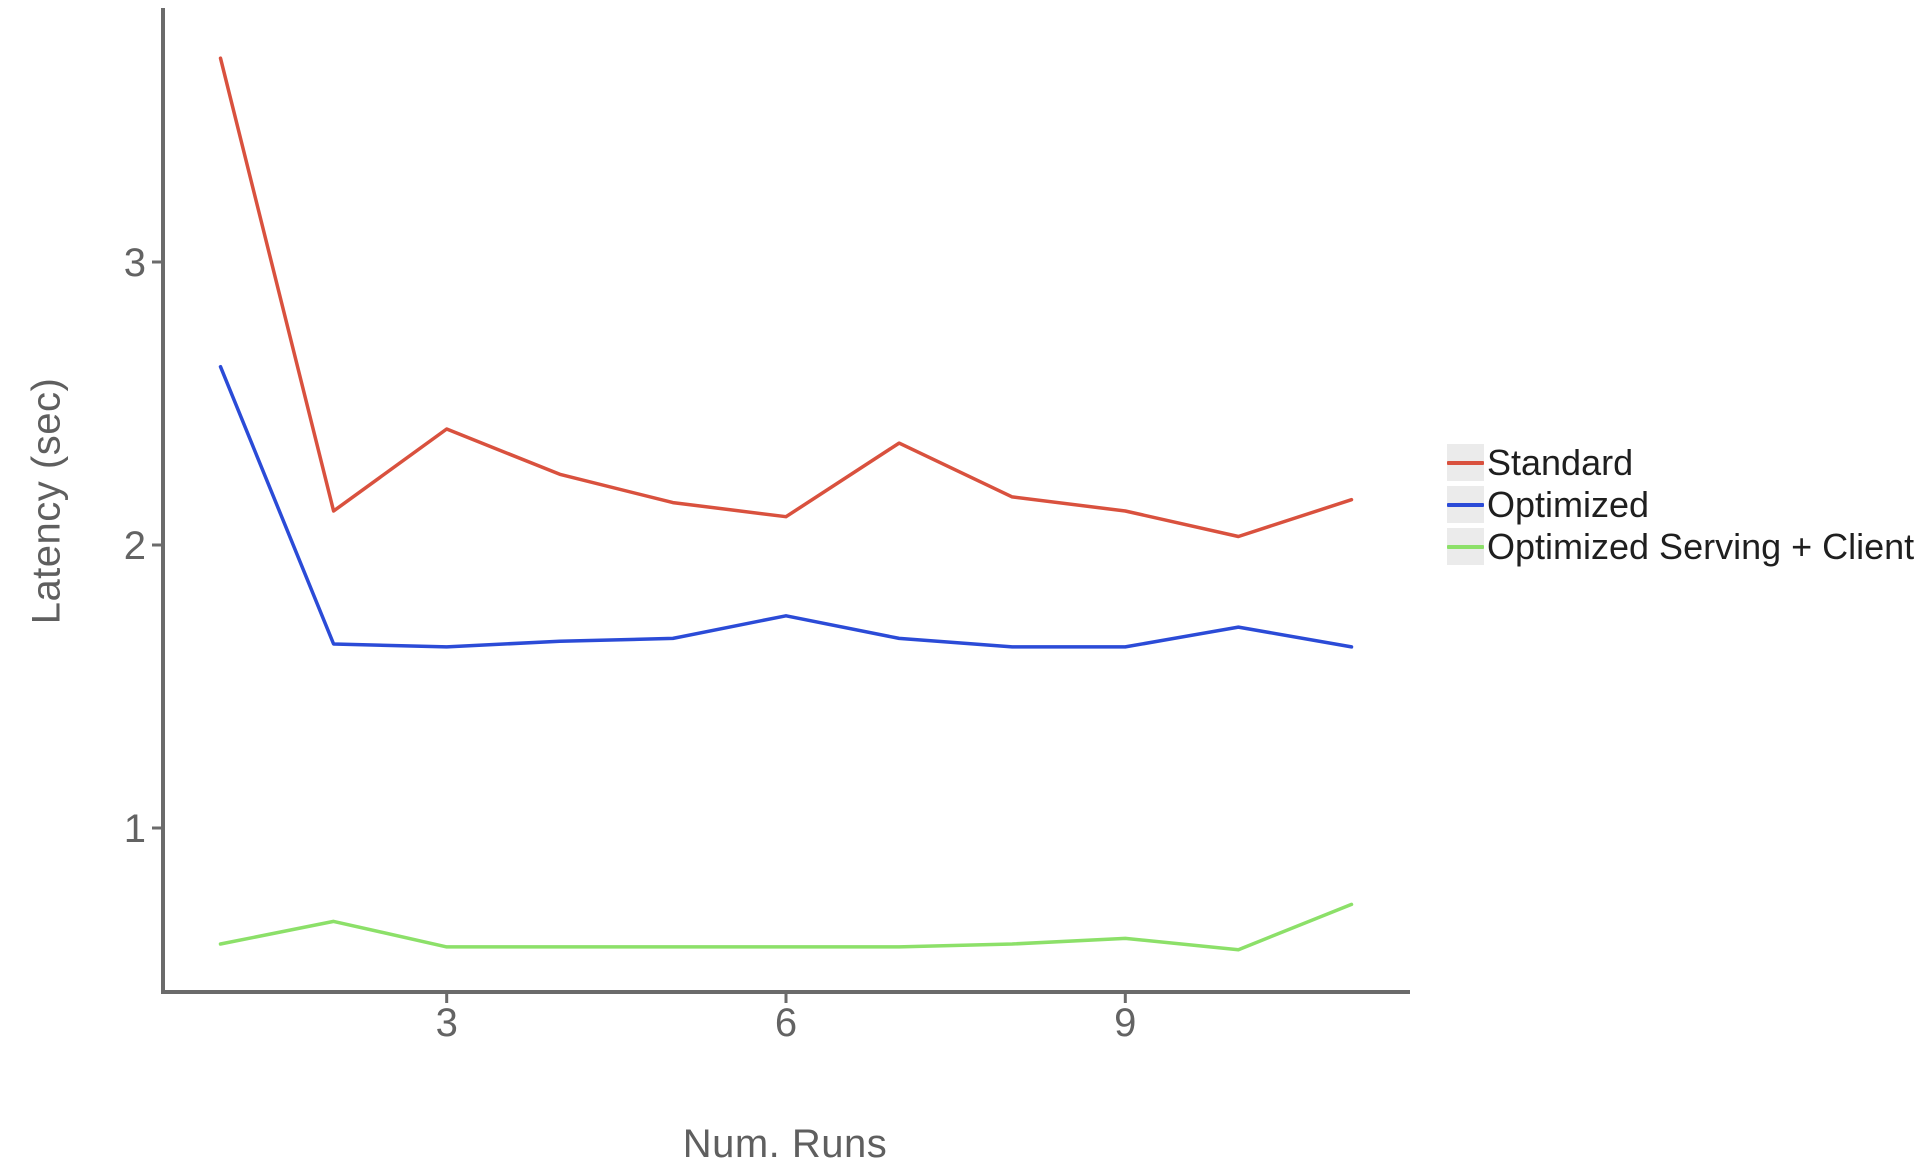 This screenshot has height=1170, width=1920. What do you see at coordinates (1125, 1023) in the screenshot?
I see `svg-text: 9` at bounding box center [1125, 1023].